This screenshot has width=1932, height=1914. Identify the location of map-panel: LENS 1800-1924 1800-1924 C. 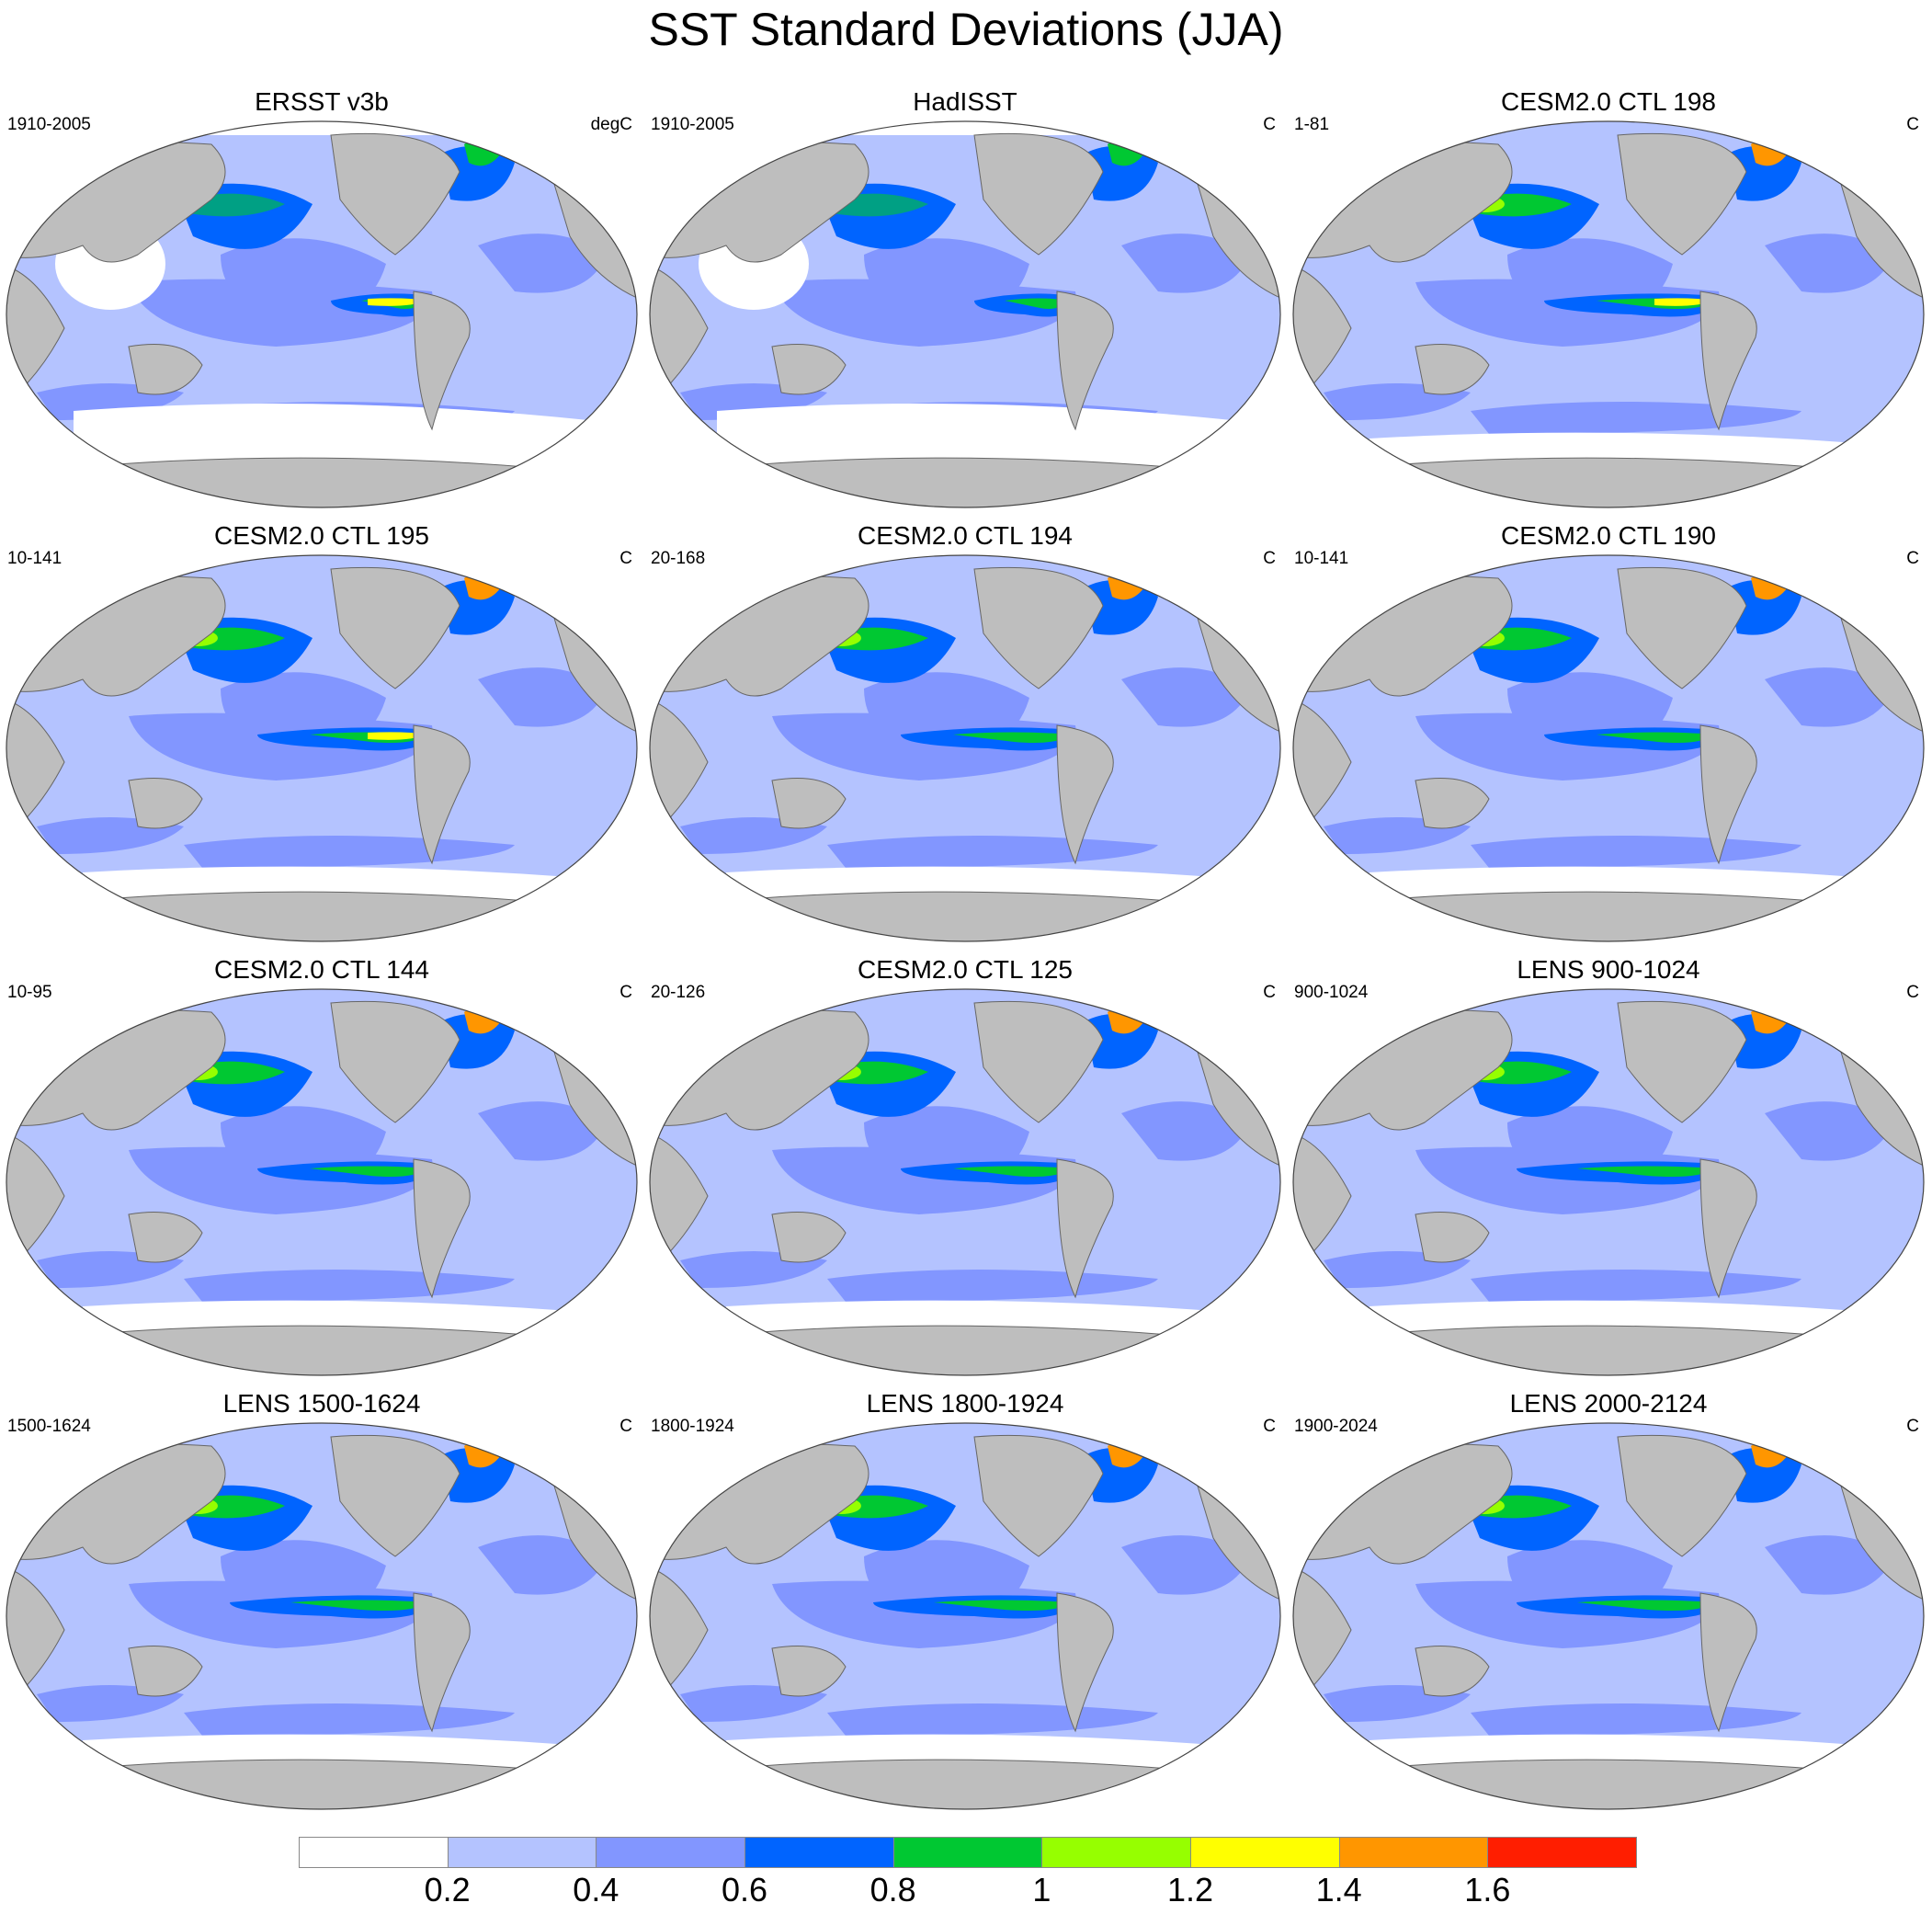
(965, 1605).